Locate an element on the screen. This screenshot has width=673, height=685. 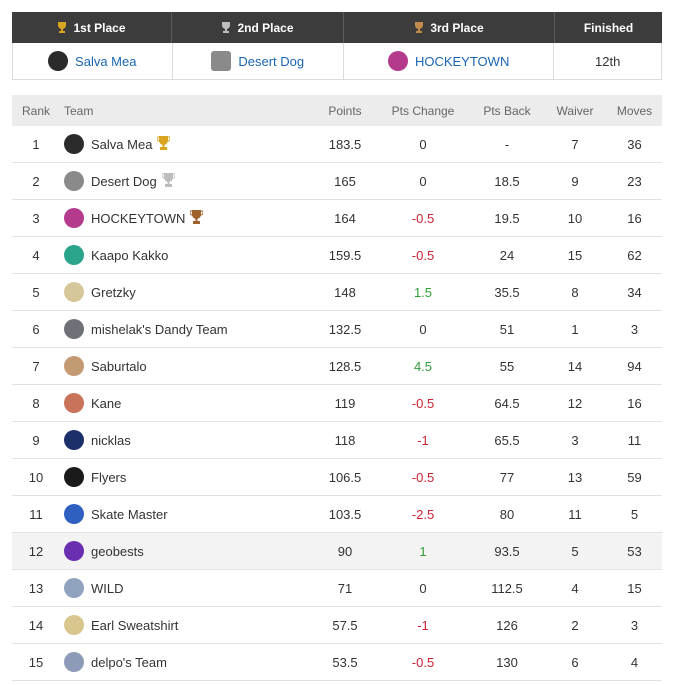
team-cell: mishelak's Dandy Team is located at coordinates (187, 329).